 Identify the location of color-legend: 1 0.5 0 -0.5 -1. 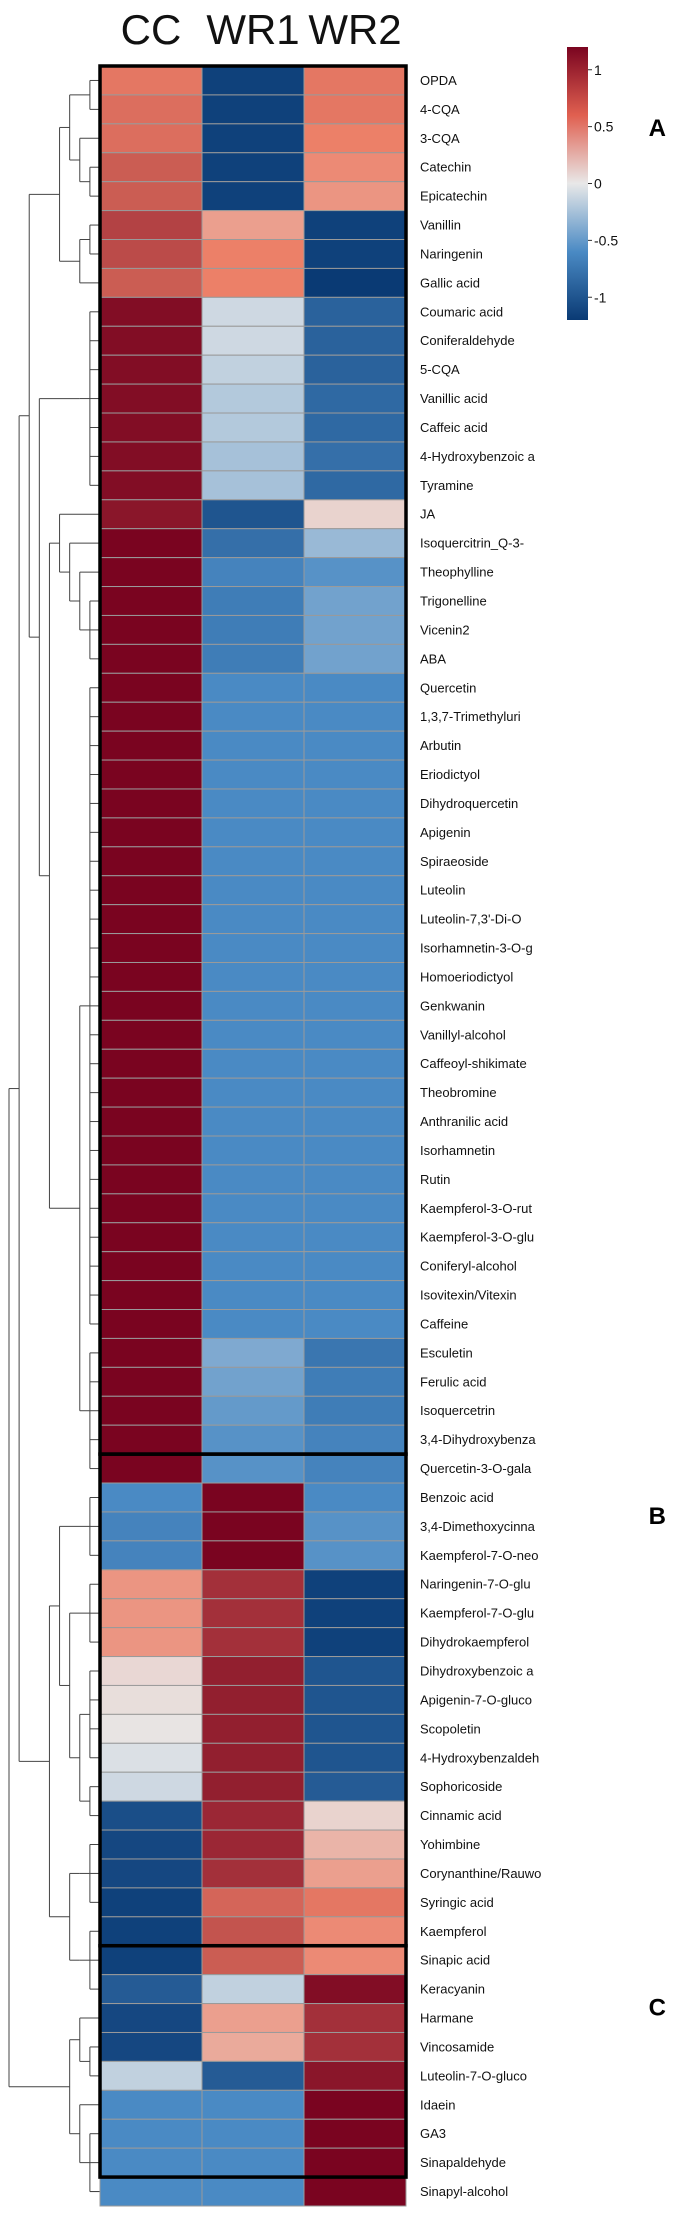
(592, 183).